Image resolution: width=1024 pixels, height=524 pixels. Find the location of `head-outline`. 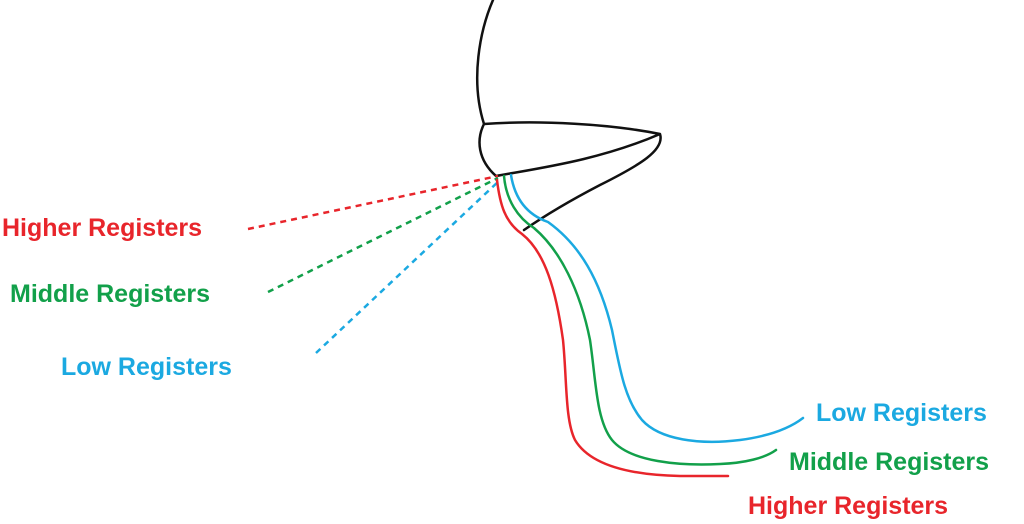

head-outline is located at coordinates (486, 89).